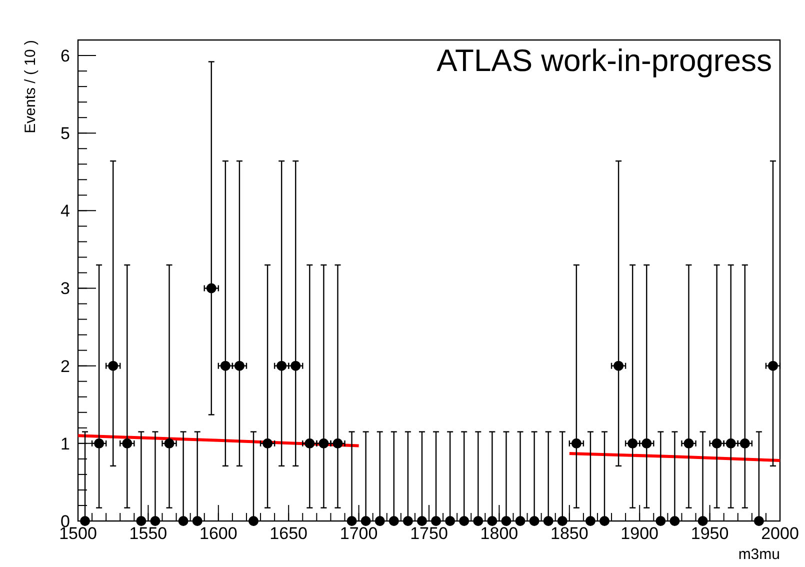 The image size is (805, 567). I want to click on x-tick-label: 1800, so click(499, 533).